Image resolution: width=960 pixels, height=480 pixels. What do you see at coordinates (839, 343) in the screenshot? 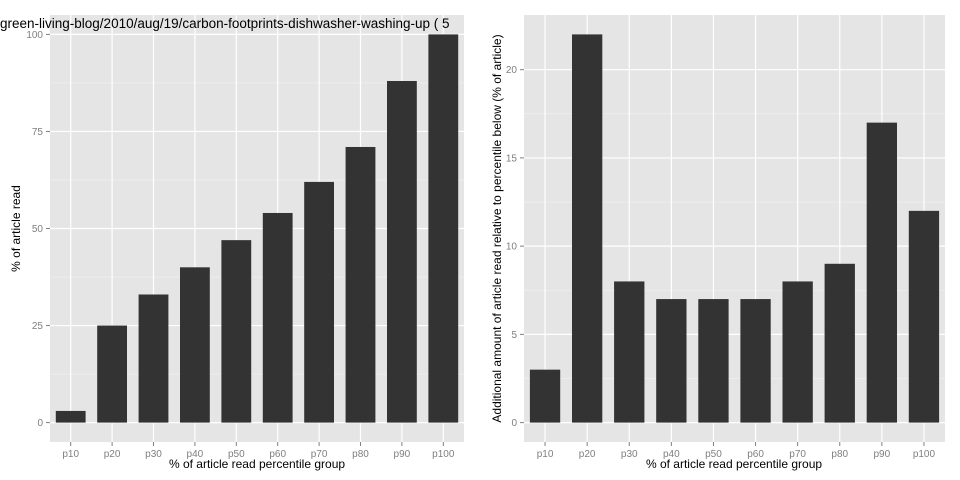
I see `chart2-bar-p80` at bounding box center [839, 343].